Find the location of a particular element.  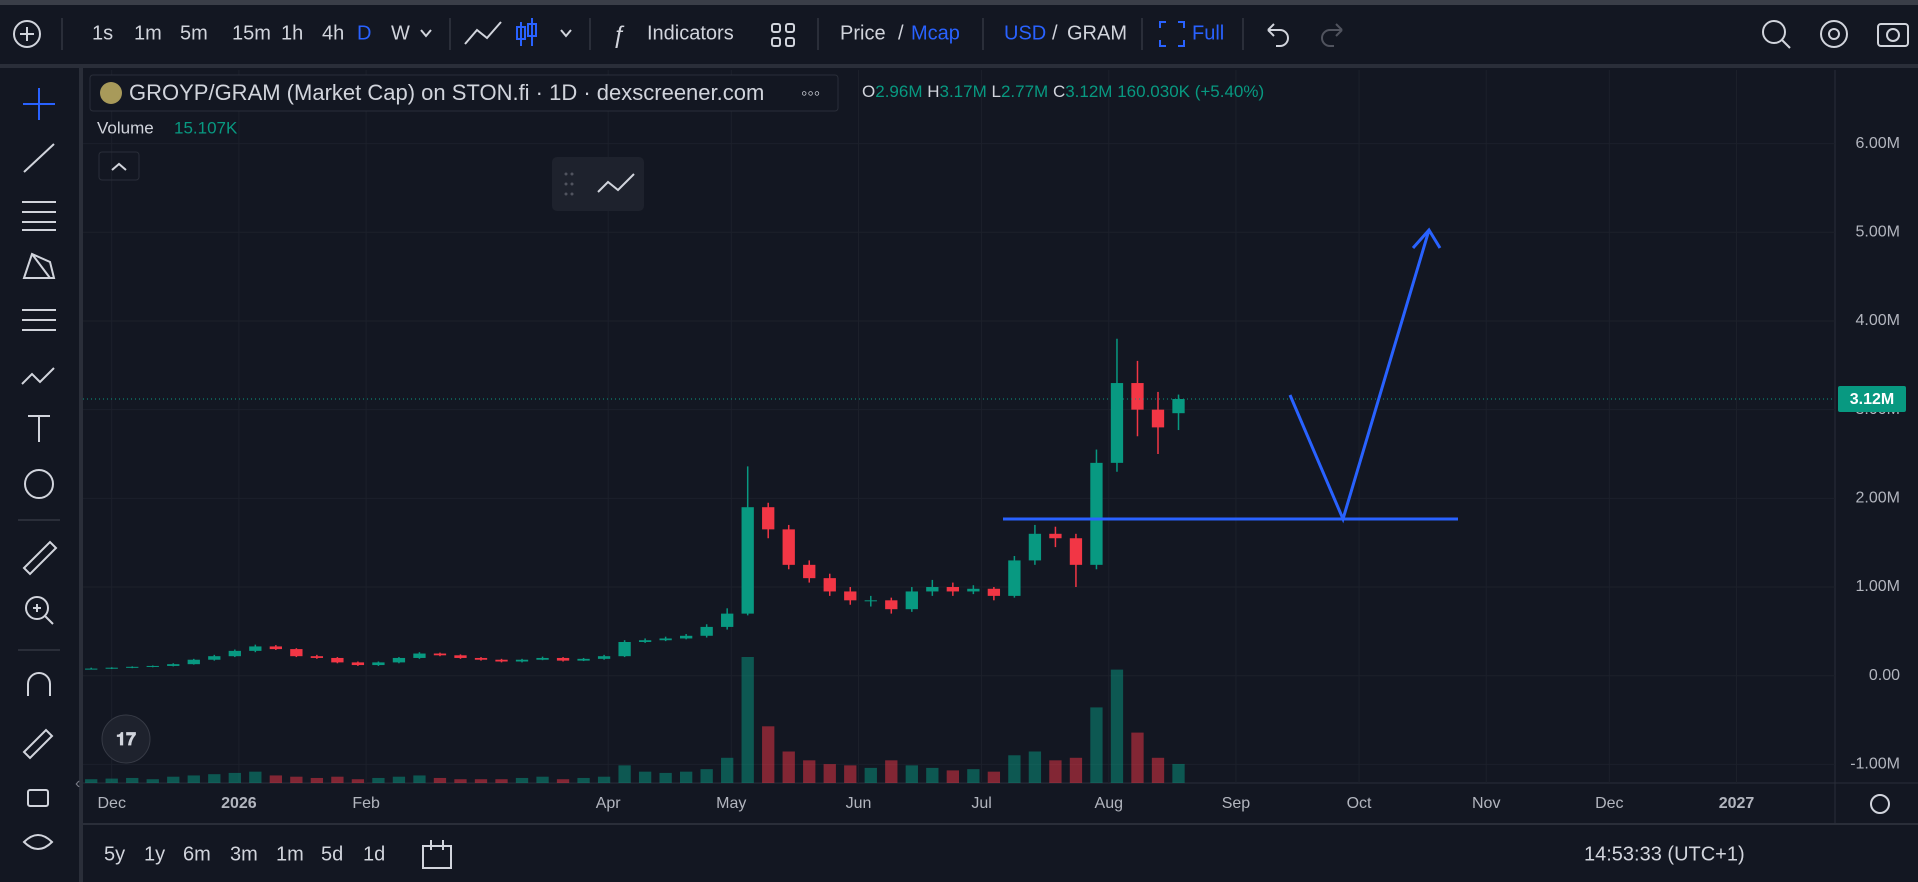

candle-icon-body is located at coordinates (532, 30).